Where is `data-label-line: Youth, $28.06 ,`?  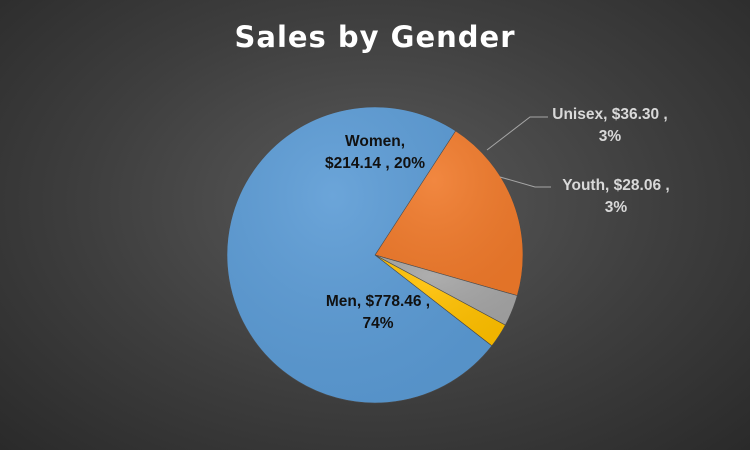
data-label-line: Youth, $28.06 , is located at coordinates (615, 185).